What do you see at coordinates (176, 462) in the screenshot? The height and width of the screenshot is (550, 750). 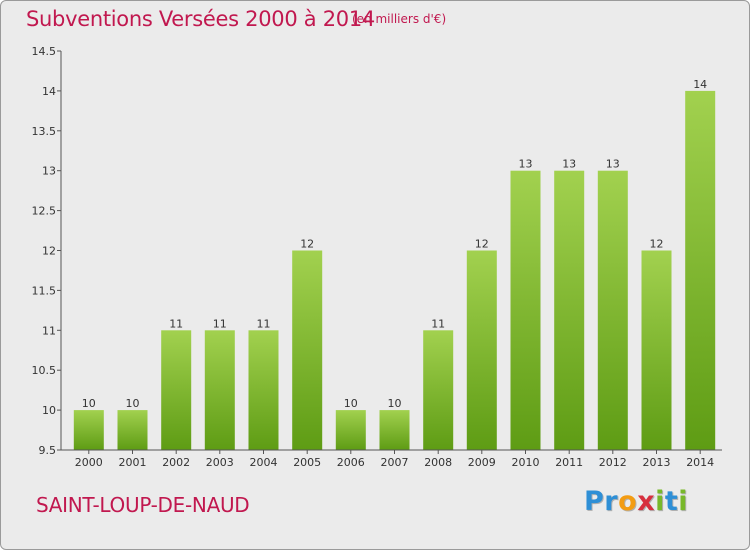 I see `x-tick-label: 2002` at bounding box center [176, 462].